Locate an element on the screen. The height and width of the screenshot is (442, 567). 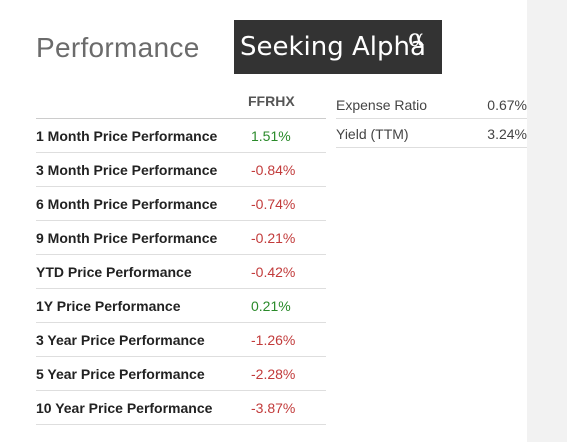
row-value: -3.87% is located at coordinates (273, 408).